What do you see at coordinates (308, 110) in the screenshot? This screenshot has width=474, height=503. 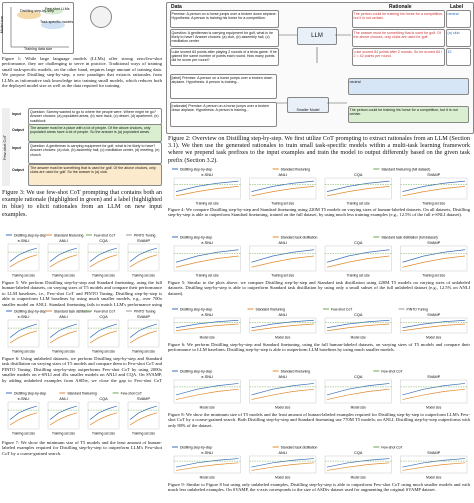 I see `small-model-label: Smaller Model` at bounding box center [308, 110].